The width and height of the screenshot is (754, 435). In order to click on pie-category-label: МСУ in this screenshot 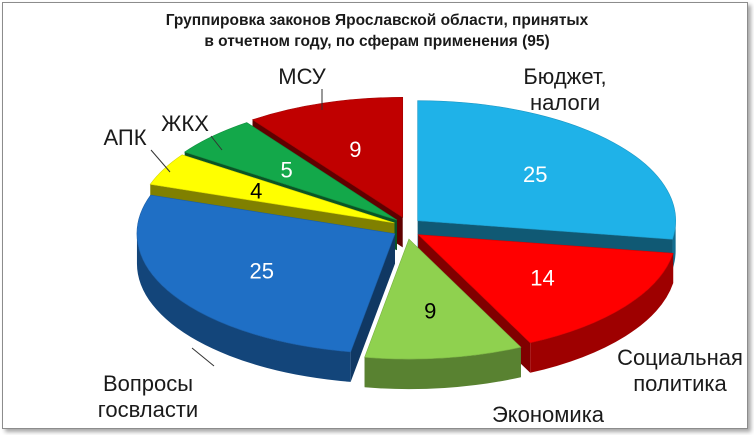, I will do `click(302, 76)`.